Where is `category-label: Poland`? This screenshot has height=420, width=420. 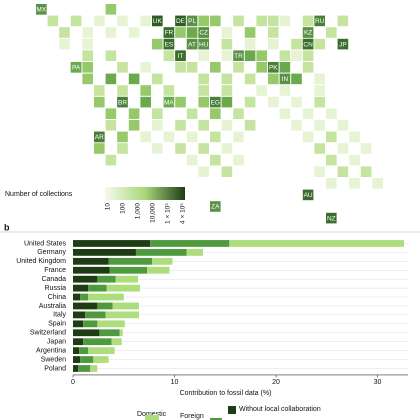 category-label: Poland is located at coordinates (55, 368).